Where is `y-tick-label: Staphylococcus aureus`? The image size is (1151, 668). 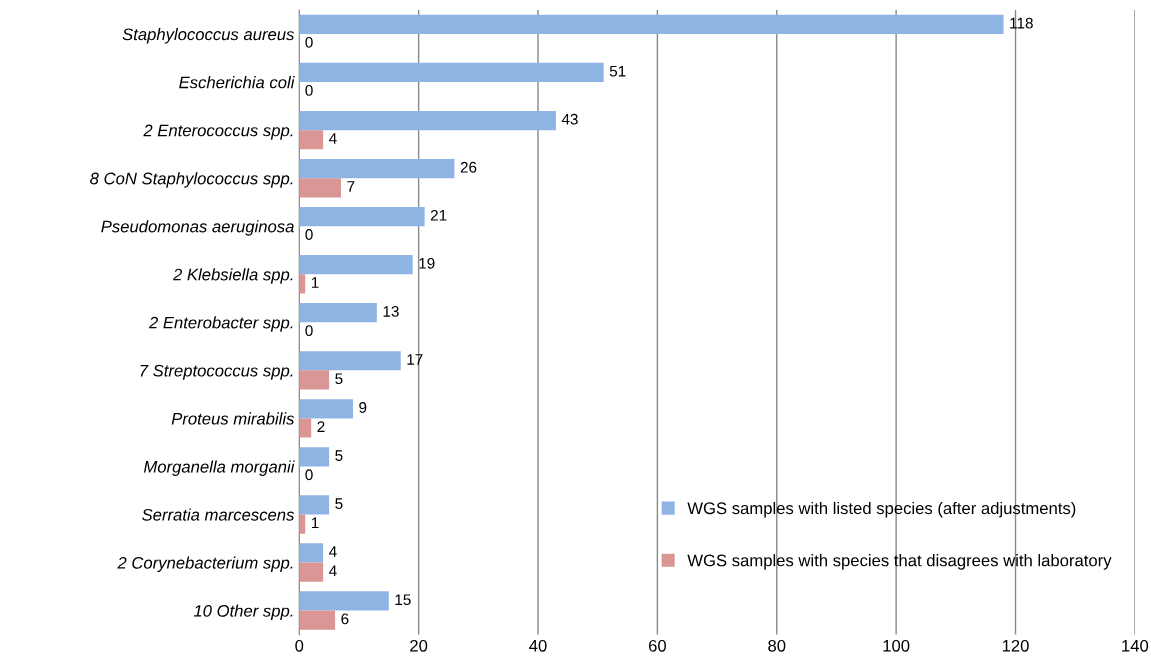 y-tick-label: Staphylococcus aureus is located at coordinates (208, 36).